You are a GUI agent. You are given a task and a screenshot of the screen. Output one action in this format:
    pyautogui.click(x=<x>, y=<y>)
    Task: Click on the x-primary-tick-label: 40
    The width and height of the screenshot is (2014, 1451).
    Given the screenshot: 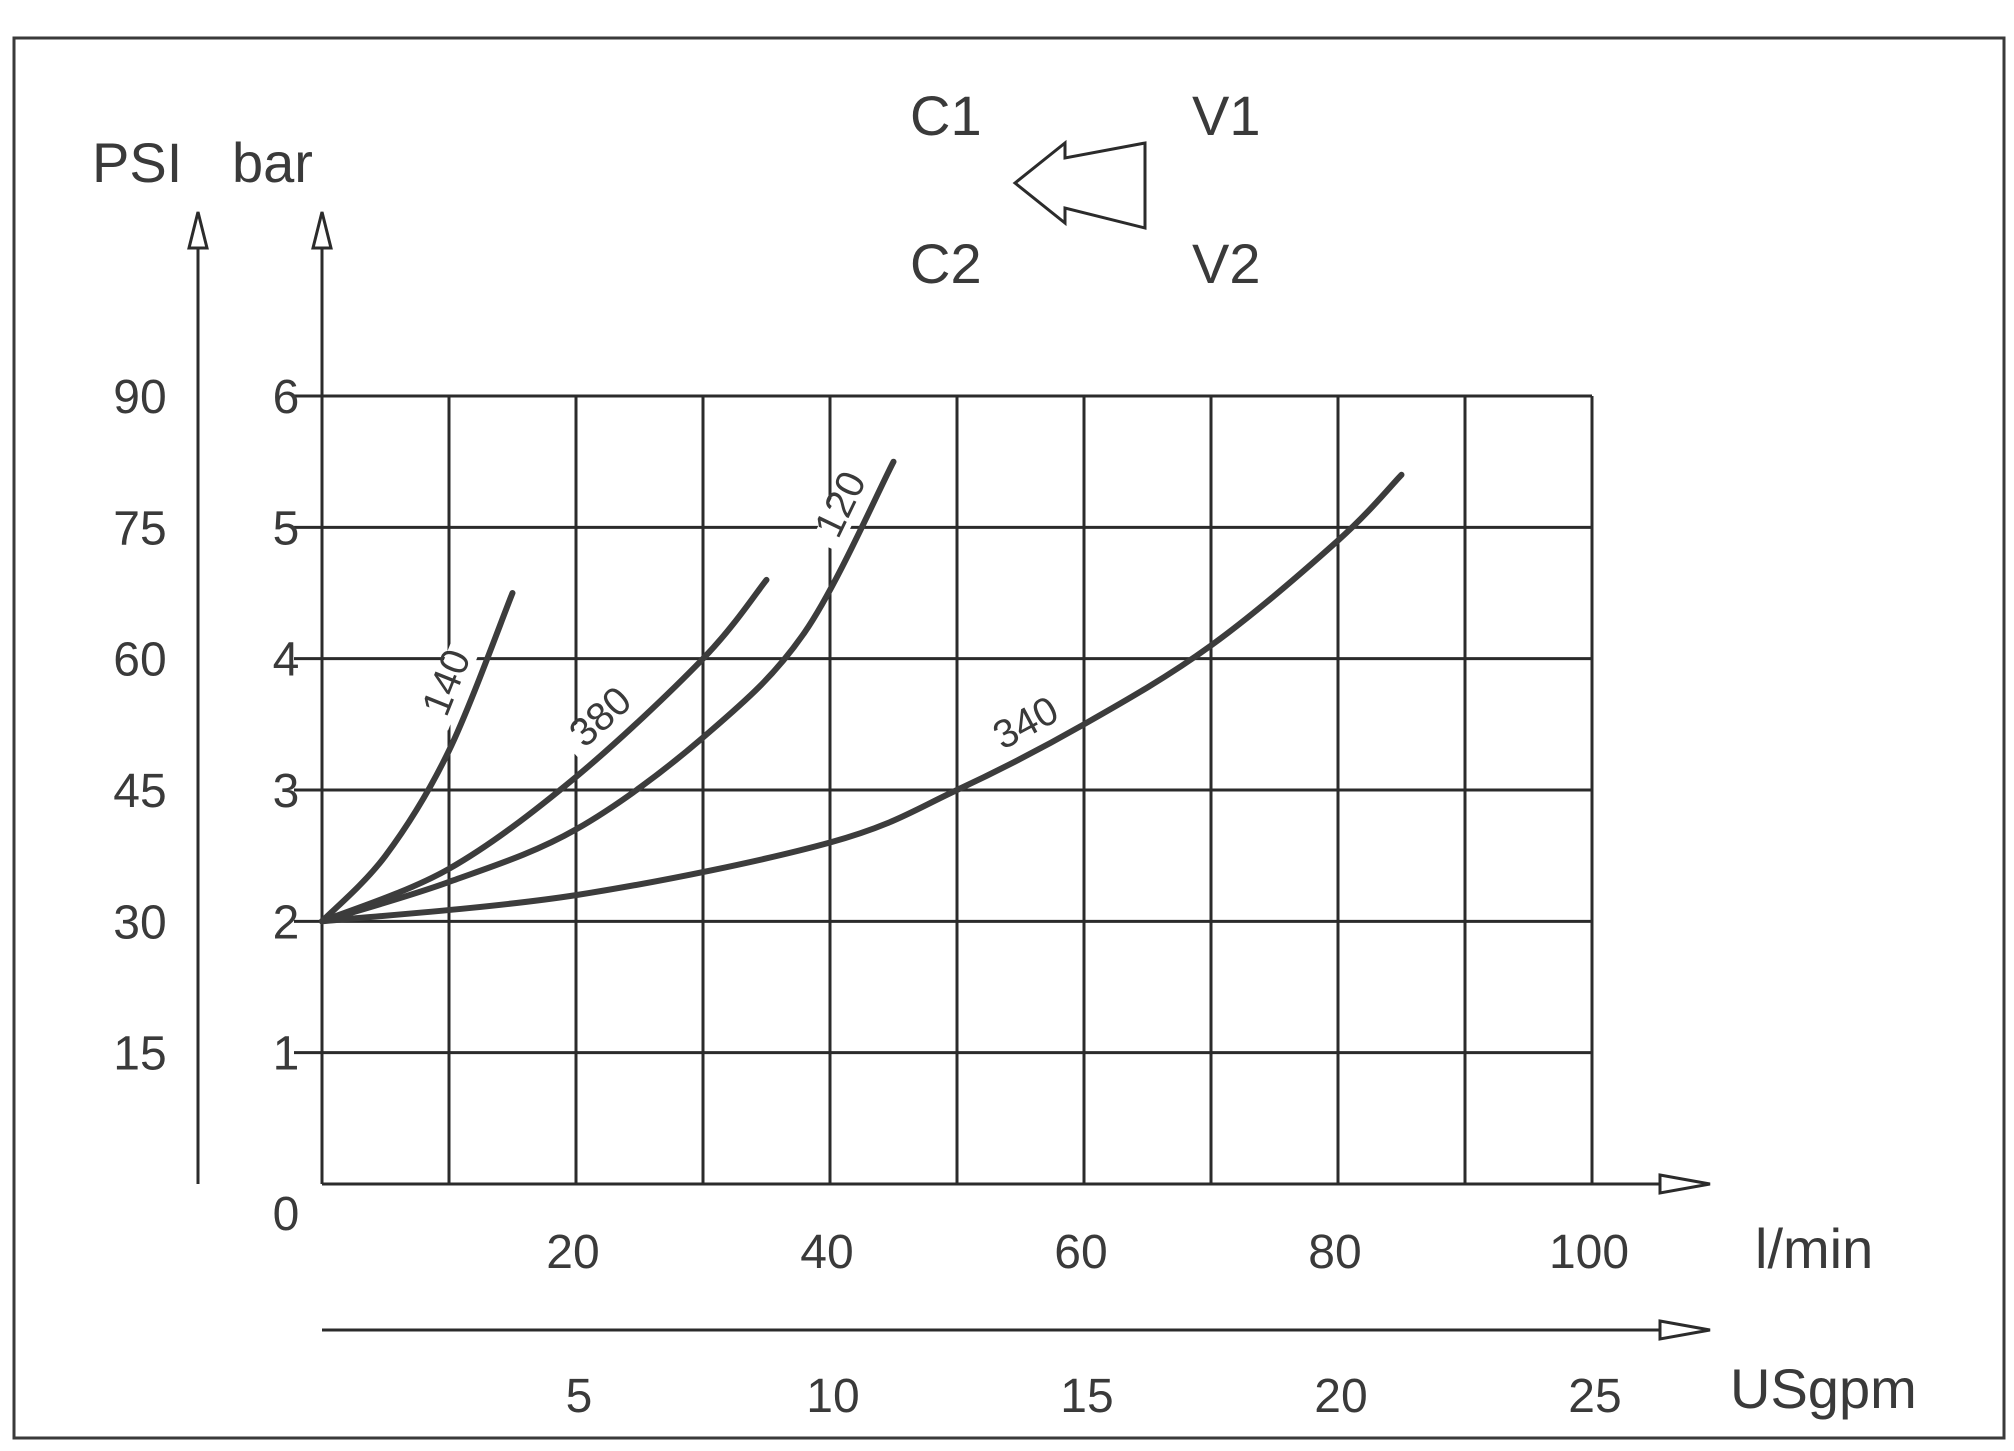 What is the action you would take?
    pyautogui.click(x=826, y=1252)
    